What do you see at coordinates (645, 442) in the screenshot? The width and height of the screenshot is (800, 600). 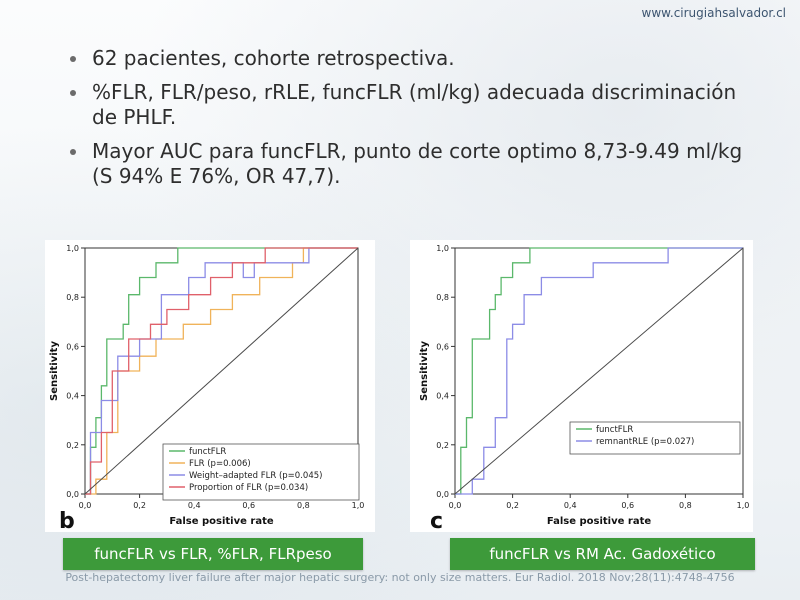 I see `legend-entry: remnantRLE (p=0.027)` at bounding box center [645, 442].